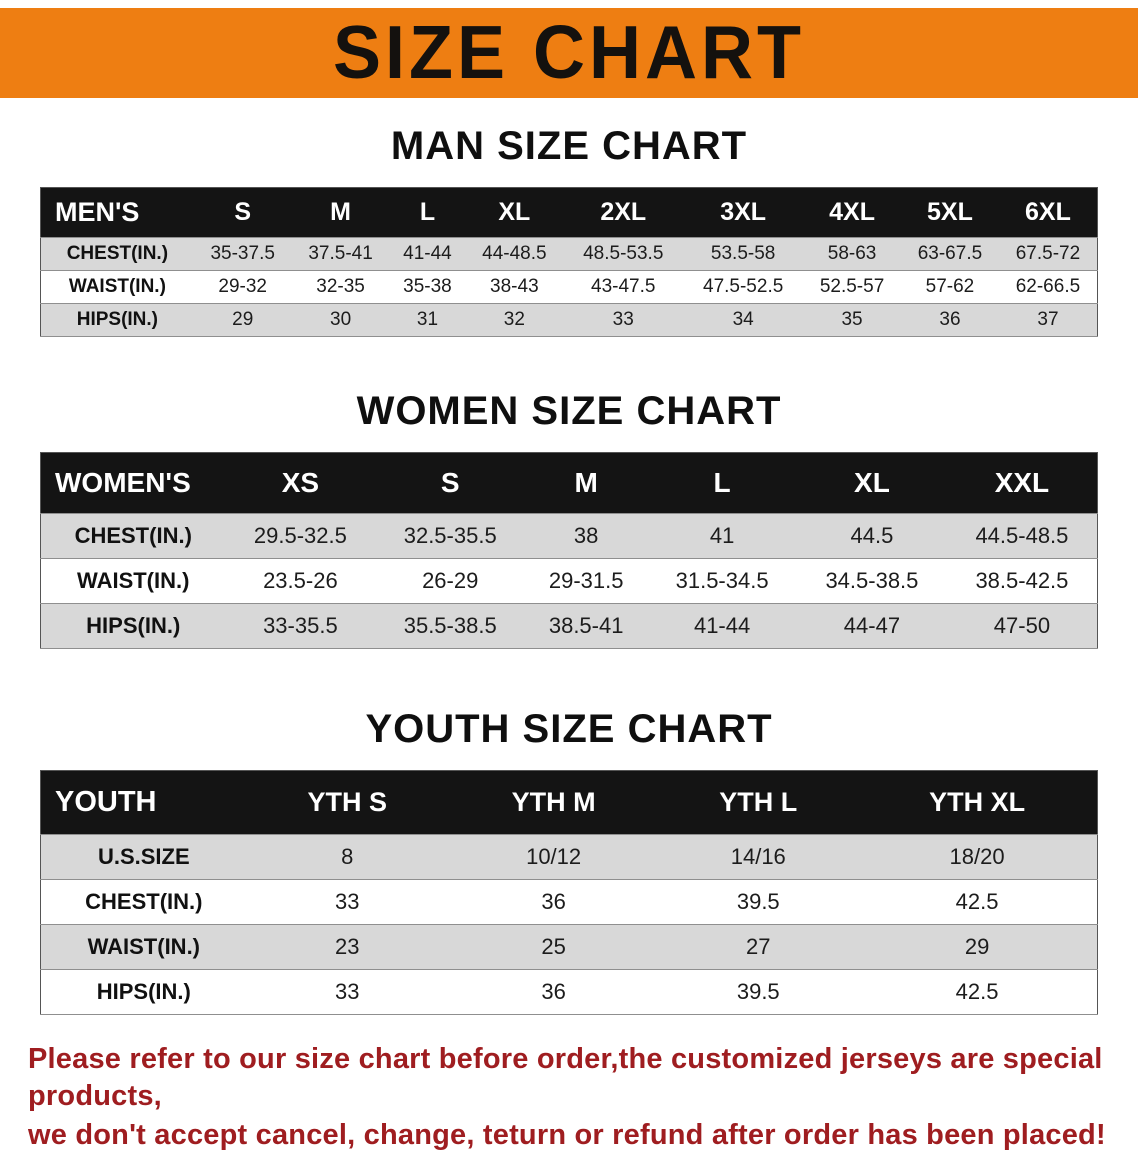 This screenshot has height=1154, width=1138. Describe the element at coordinates (300, 626) in the screenshot. I see `size-value-cell: 33-35.5` at that location.